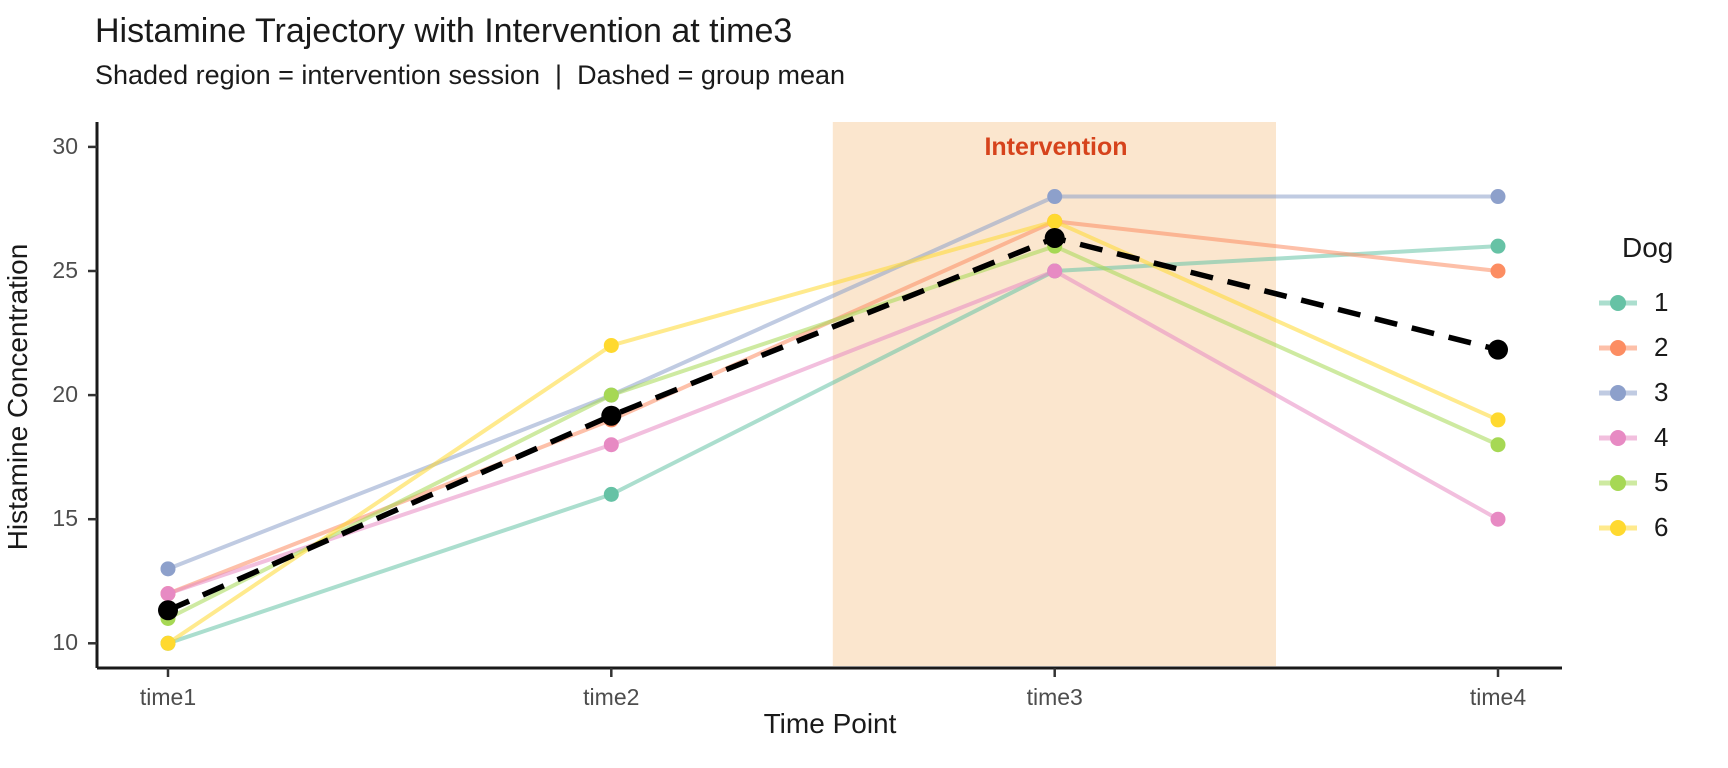 The width and height of the screenshot is (1728, 768). What do you see at coordinates (611, 445) in the screenshot?
I see `dog-4-point-time2` at bounding box center [611, 445].